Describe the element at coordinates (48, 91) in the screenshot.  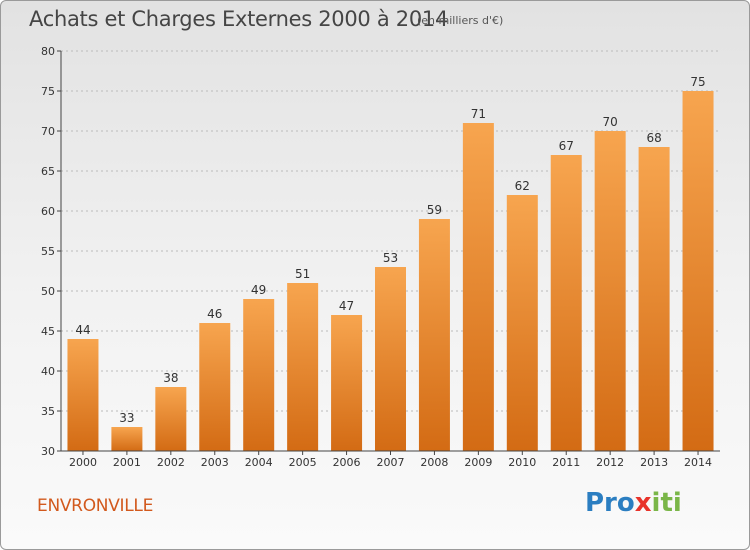
I see `y-tick-label: 75` at that location.